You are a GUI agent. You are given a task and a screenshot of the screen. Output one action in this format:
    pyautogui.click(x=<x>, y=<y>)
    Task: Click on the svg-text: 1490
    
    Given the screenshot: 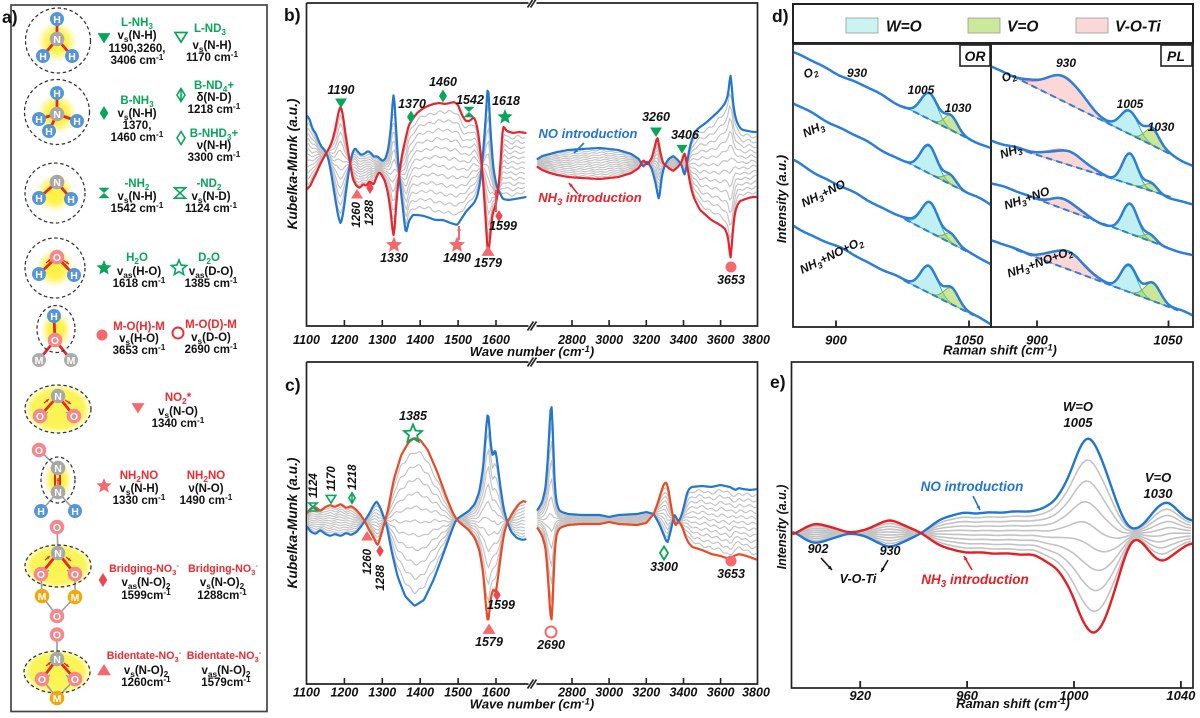 What is the action you would take?
    pyautogui.click(x=457, y=258)
    